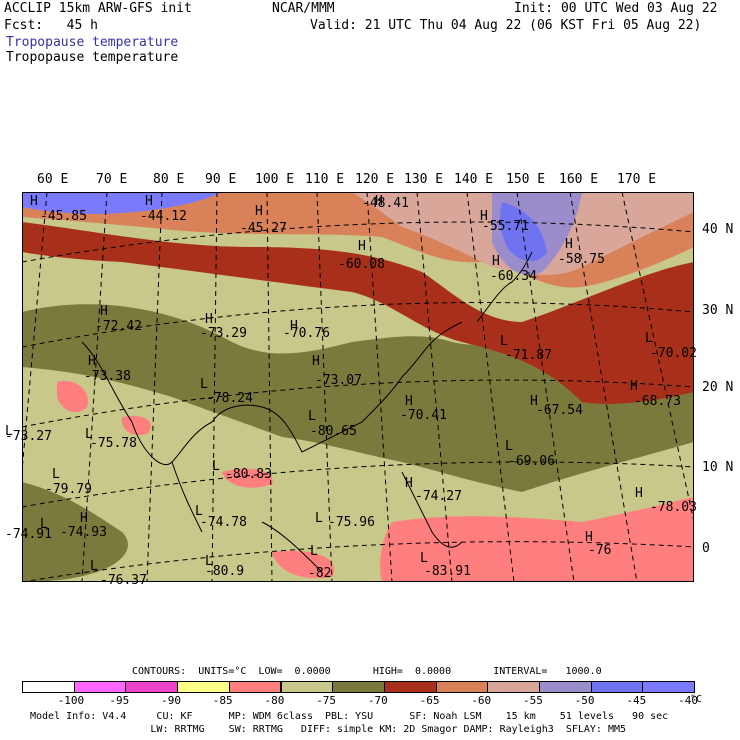 Image resolution: width=740 pixels, height=740 pixels. I want to click on temperature-value: -78.24, so click(229, 398).